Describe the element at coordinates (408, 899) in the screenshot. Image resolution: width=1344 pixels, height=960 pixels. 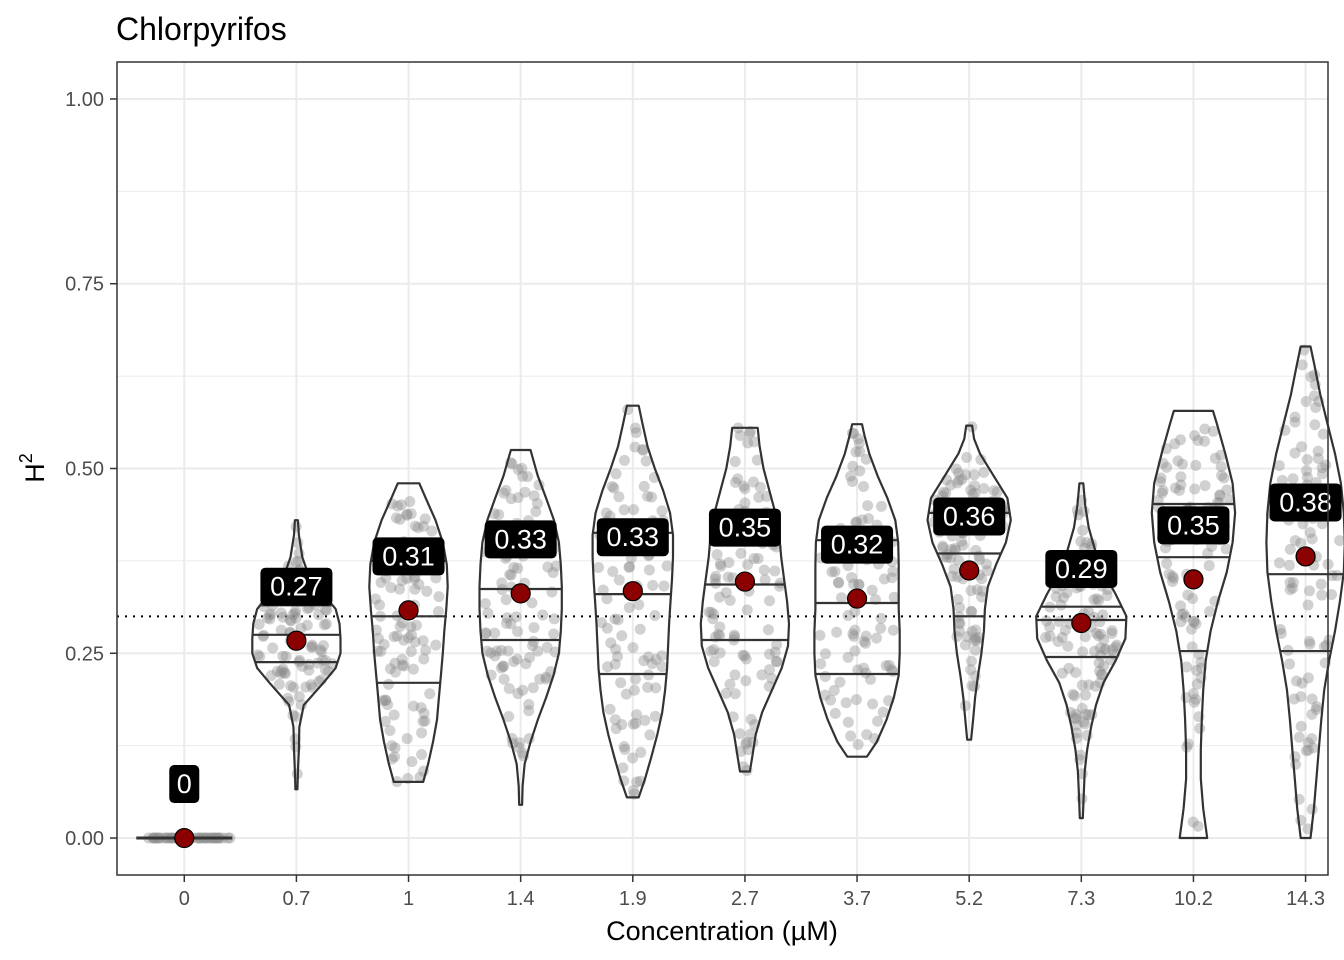
I see `x-tick-label: 1` at that location.